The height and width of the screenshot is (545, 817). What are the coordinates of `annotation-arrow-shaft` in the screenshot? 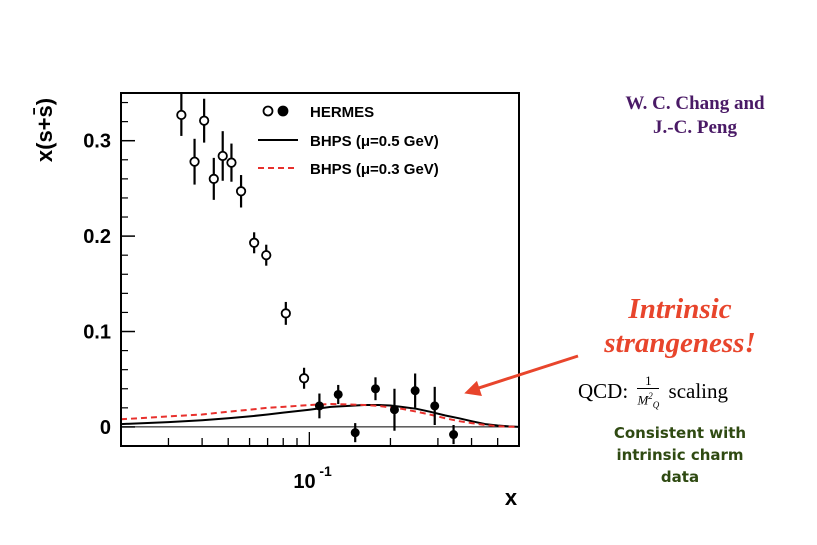 It's located at (526, 372).